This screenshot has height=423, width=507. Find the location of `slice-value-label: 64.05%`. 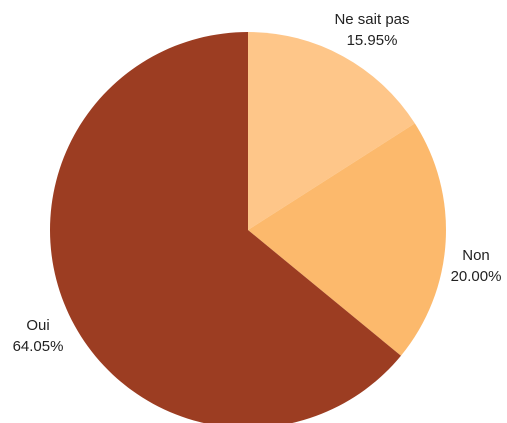

slice-value-label: 64.05% is located at coordinates (38, 346).